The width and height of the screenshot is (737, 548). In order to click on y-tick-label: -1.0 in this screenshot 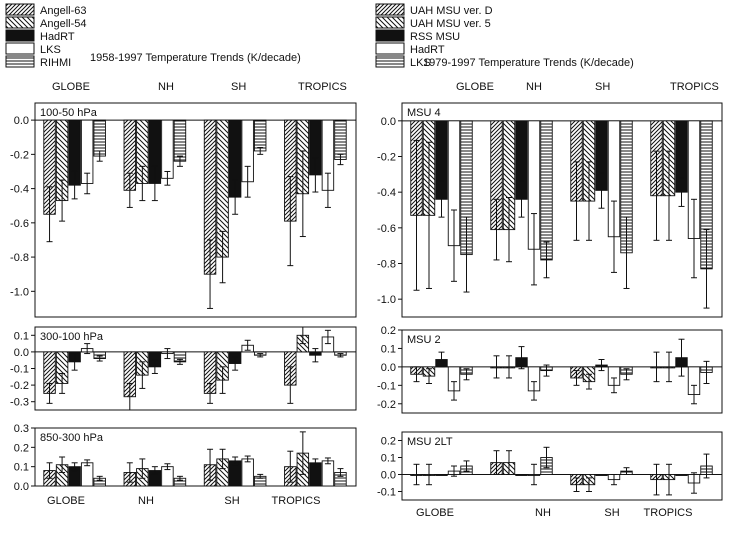, I will do `click(386, 300)`.